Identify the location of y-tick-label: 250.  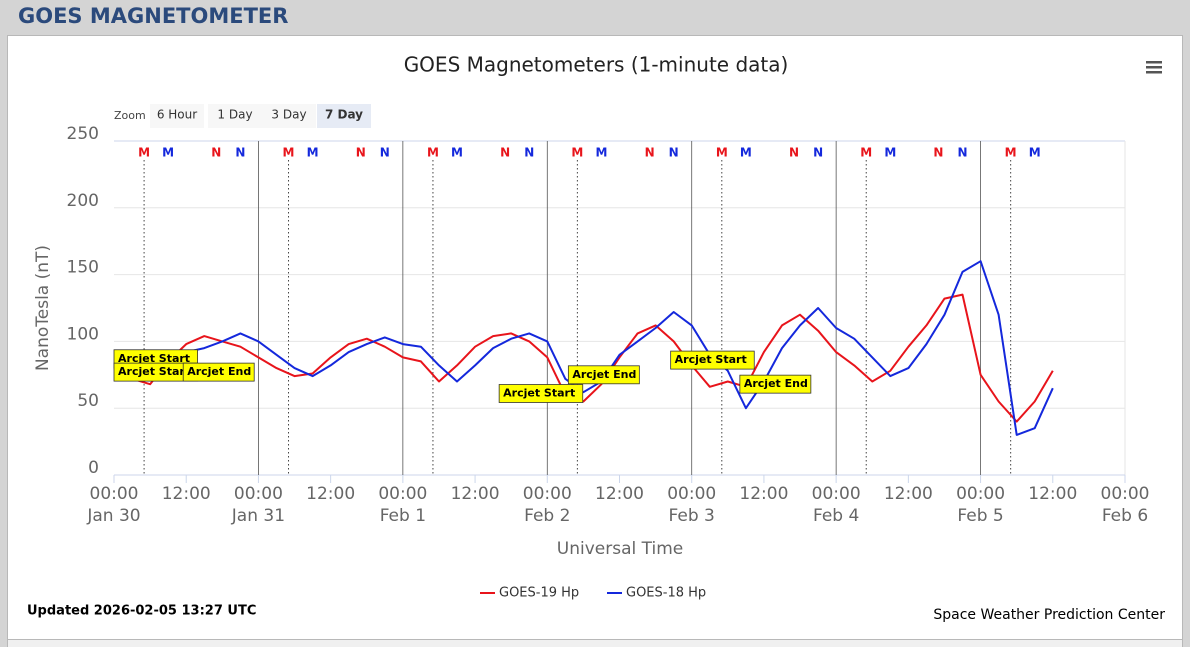
(83, 134).